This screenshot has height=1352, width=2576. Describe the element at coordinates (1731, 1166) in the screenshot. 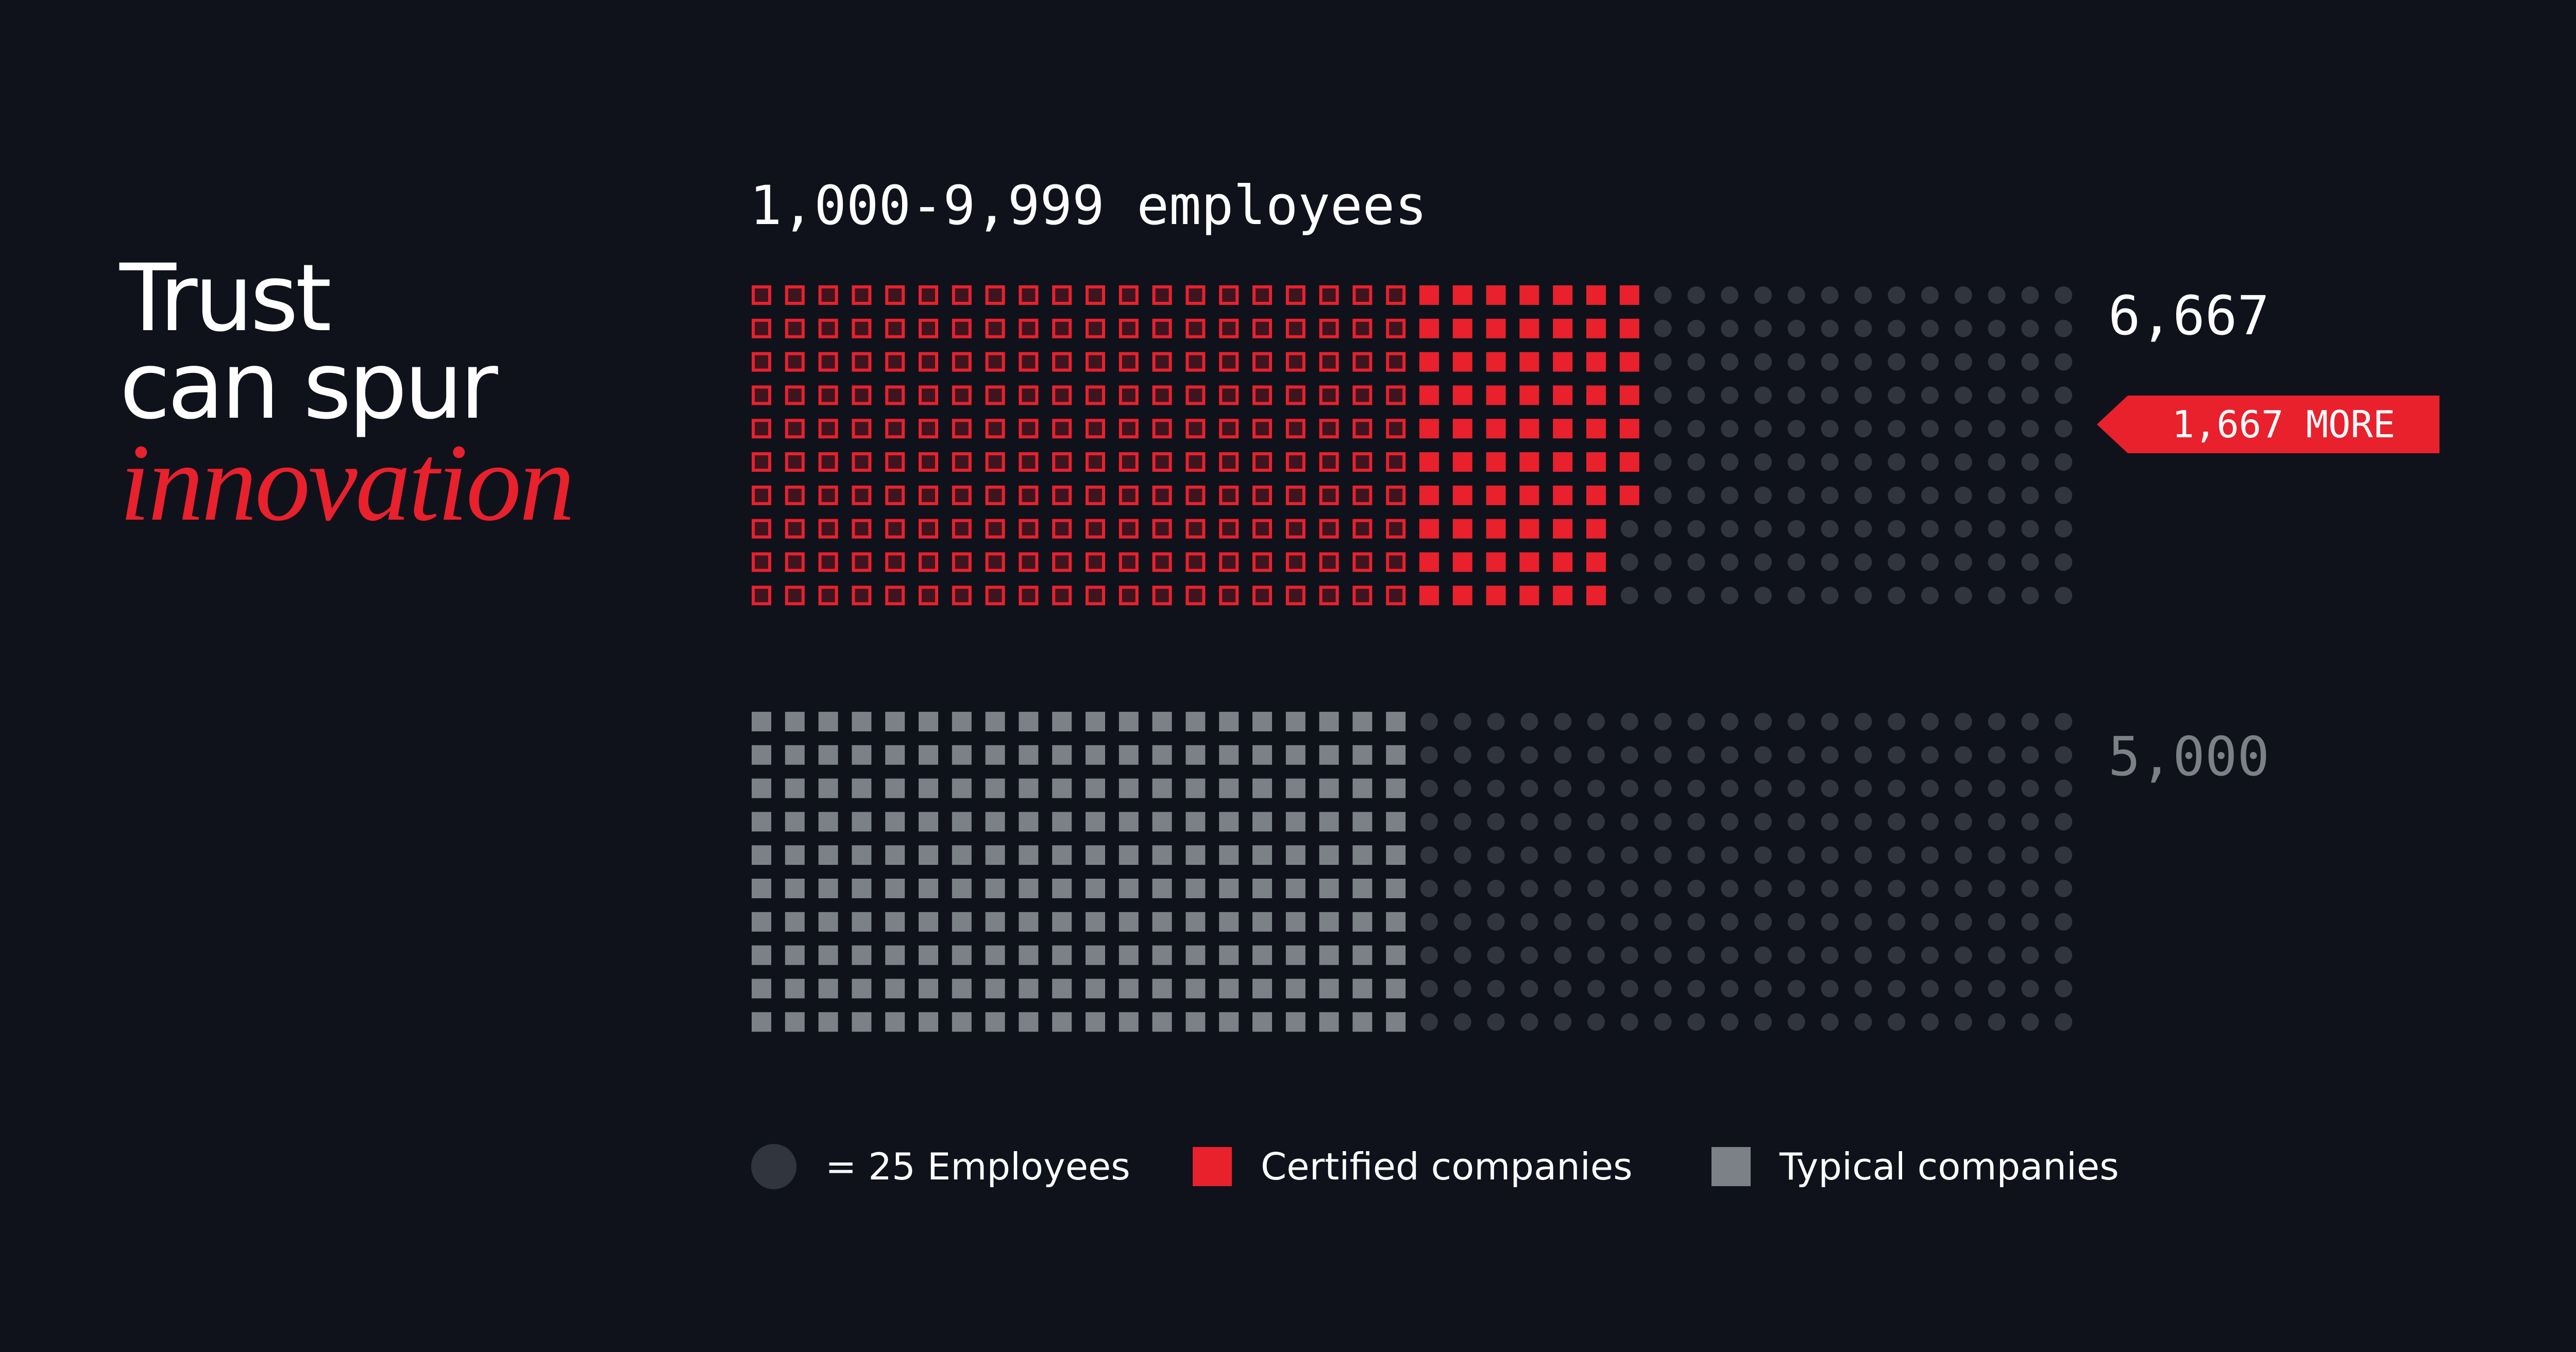

I see `legend-typical-swatch` at that location.